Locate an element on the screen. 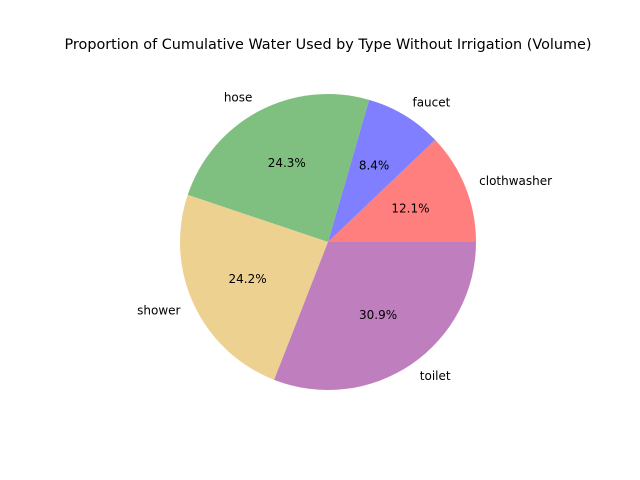 The height and width of the screenshot is (480, 640). slice-label-hose: hose is located at coordinates (238, 97).